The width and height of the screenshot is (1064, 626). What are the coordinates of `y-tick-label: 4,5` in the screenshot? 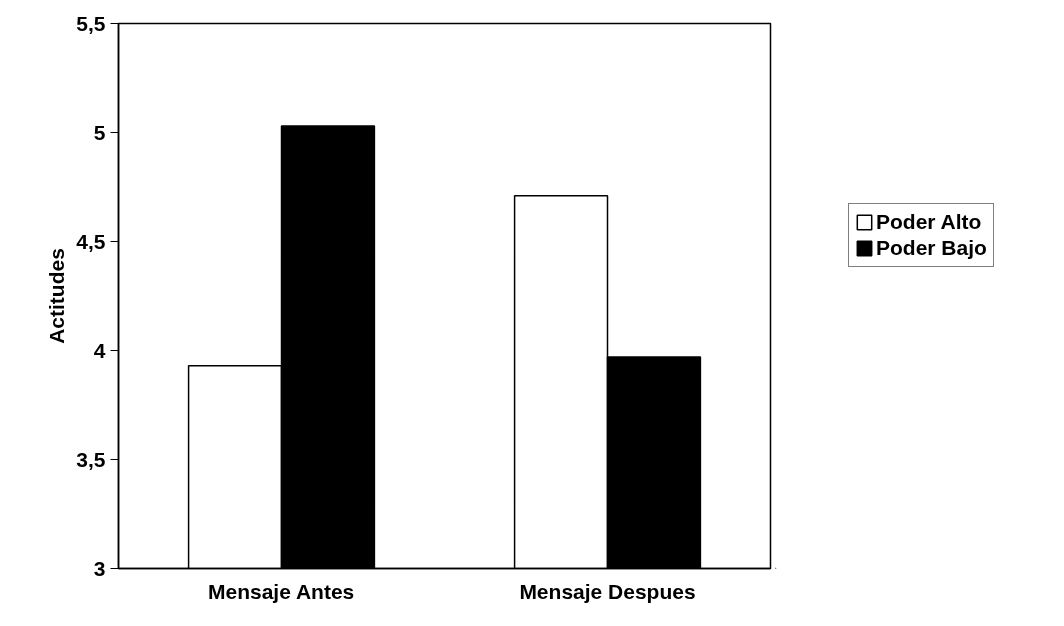 It's located at (91, 241).